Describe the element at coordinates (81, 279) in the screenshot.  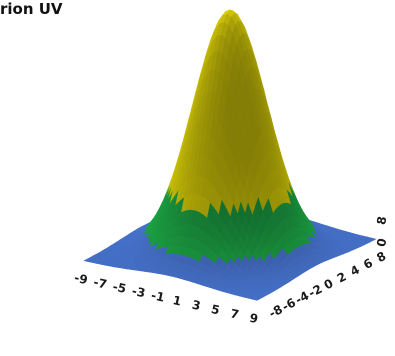
I see `x-tick-label: -9` at that location.